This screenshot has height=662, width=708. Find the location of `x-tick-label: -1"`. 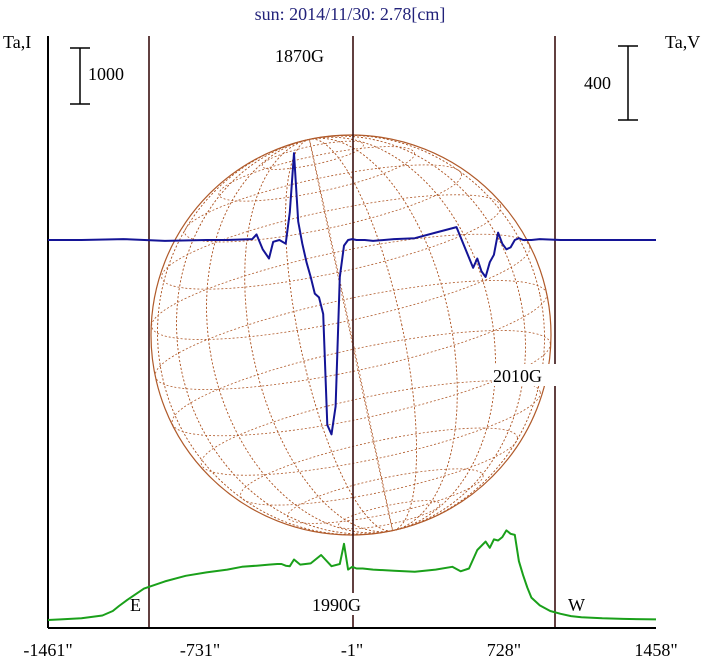

x-tick-label: -1" is located at coordinates (352, 650).